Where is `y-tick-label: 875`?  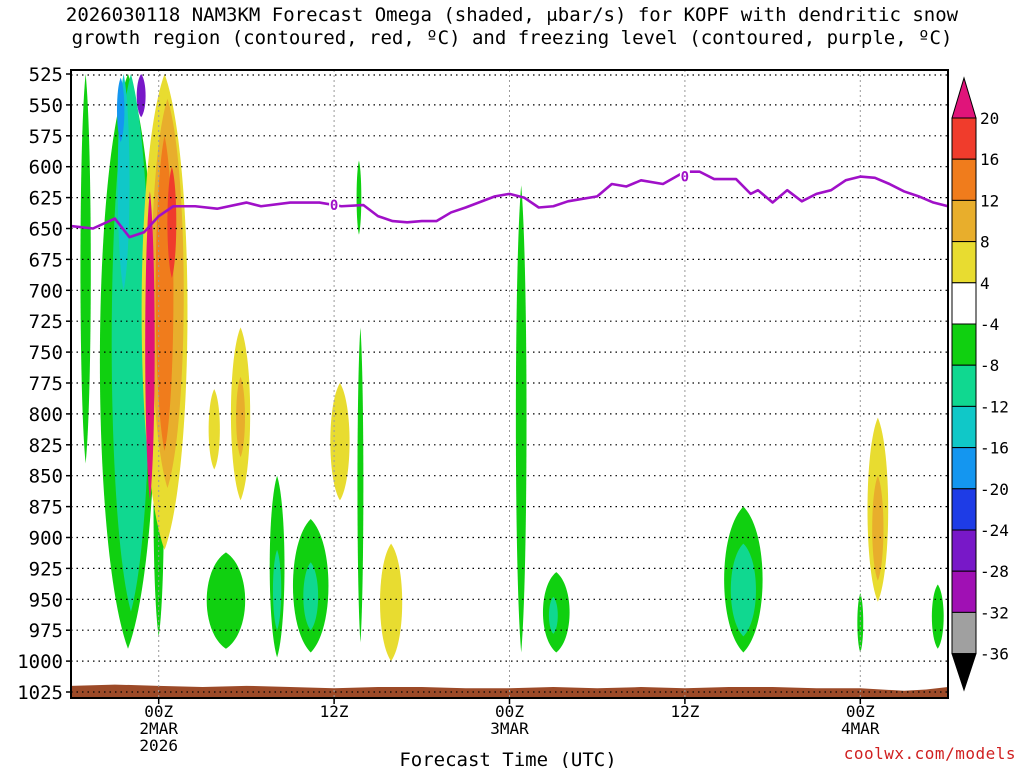
y-tick-label: 875 is located at coordinates (46, 508).